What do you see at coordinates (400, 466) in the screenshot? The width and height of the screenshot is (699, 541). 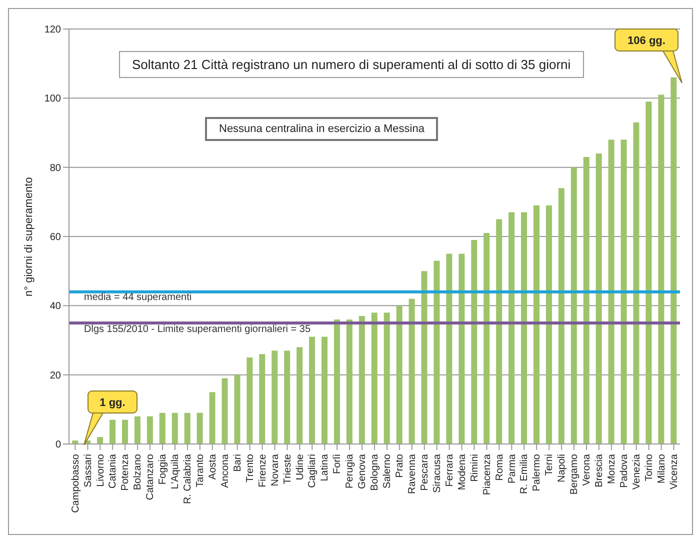 I see `x-tick-label: Prato` at bounding box center [400, 466].